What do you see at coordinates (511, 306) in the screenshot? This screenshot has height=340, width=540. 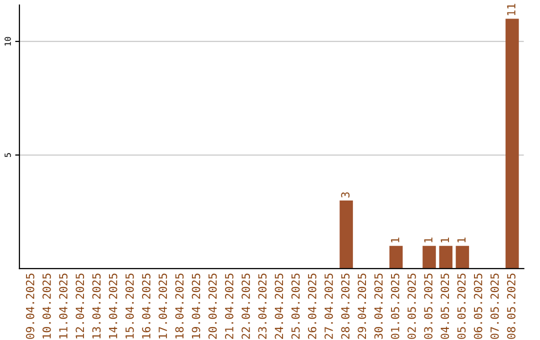 I see `x-tick-label: 08.05.2025` at bounding box center [511, 306].